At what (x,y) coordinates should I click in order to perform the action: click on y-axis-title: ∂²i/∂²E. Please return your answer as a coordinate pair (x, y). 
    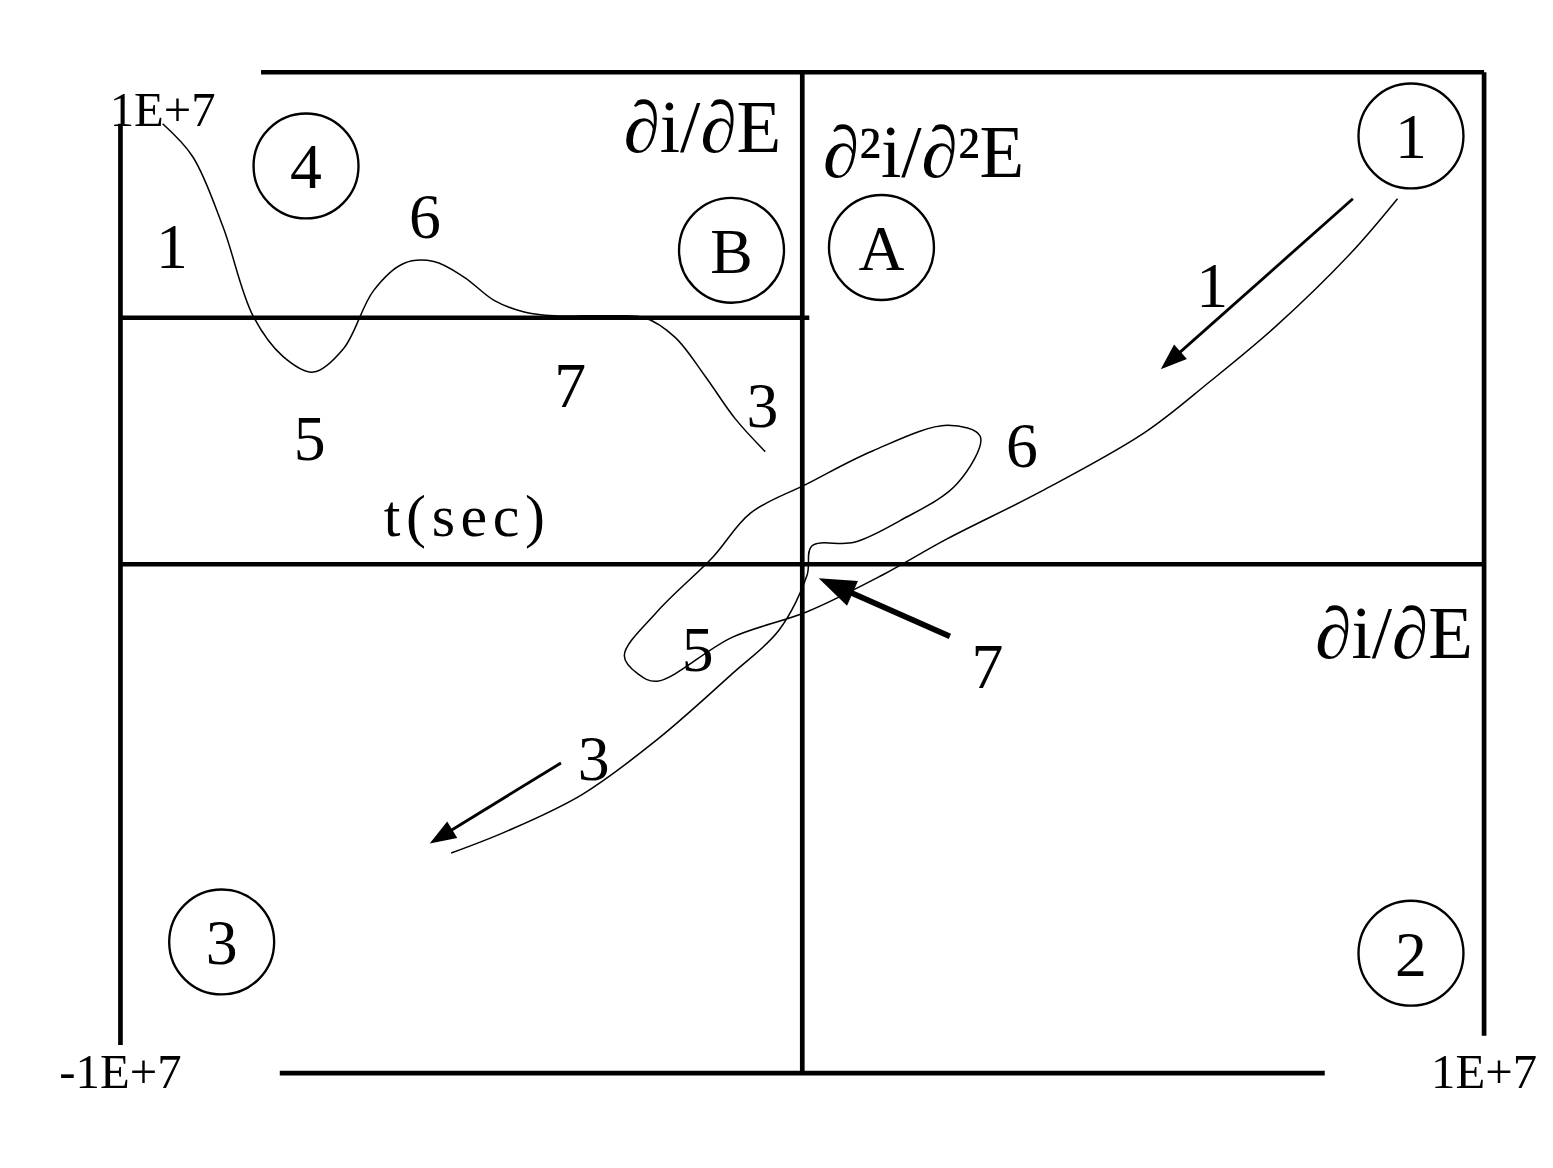
    Looking at the image, I should click on (923, 153).